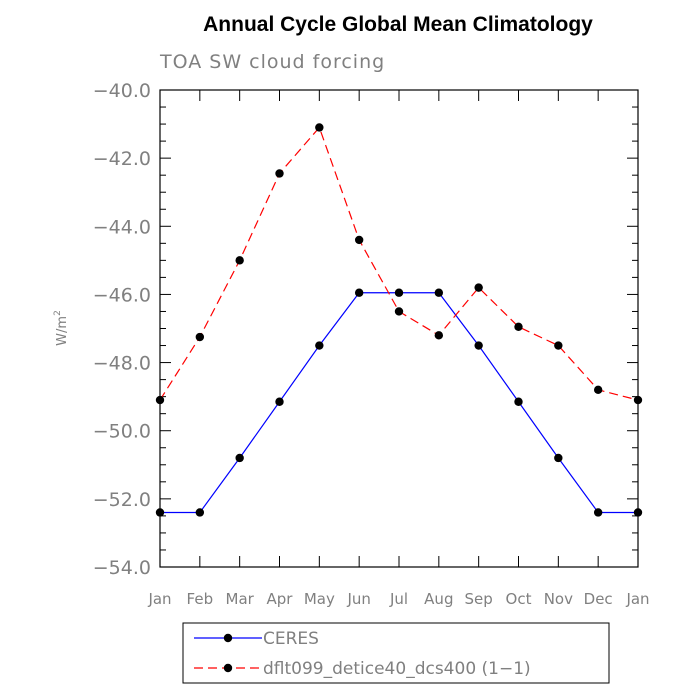  What do you see at coordinates (398, 24) in the screenshot?
I see `chart-title: Annual Cycle Global Mean Climatology` at bounding box center [398, 24].